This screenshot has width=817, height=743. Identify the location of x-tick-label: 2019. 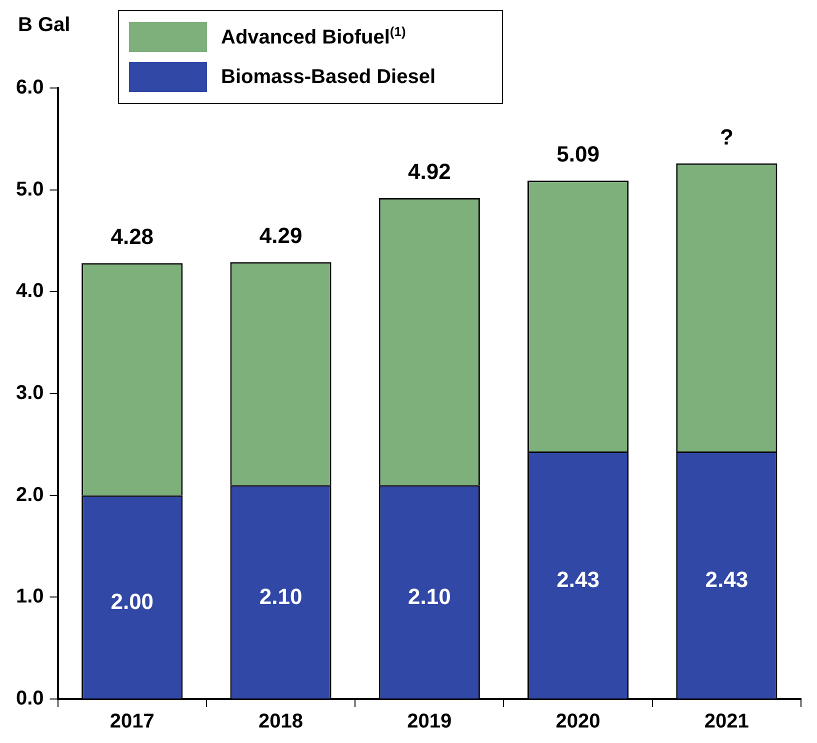
(429, 721).